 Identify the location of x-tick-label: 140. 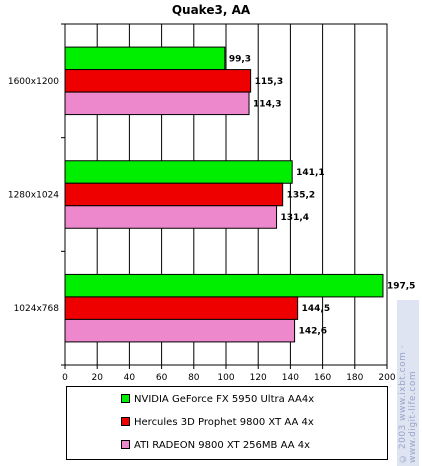
(290, 378).